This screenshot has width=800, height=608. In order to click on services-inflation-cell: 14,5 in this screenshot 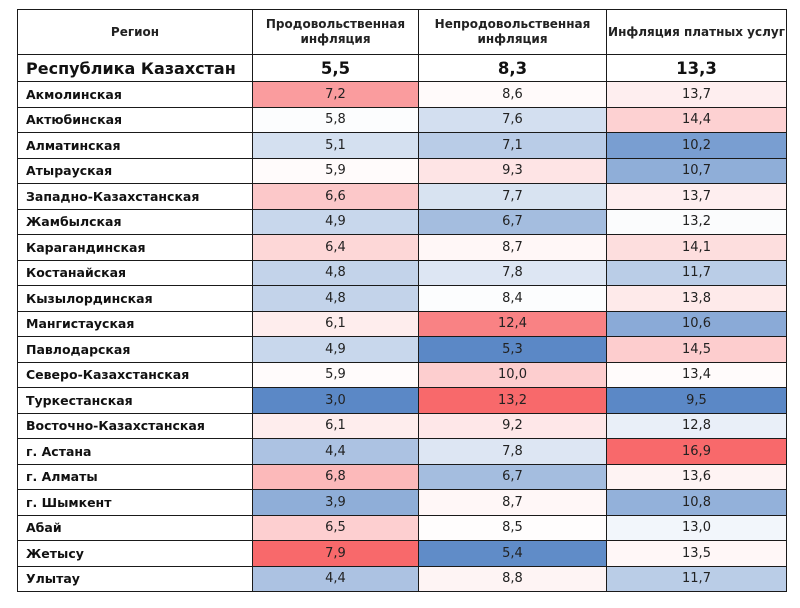, I will do `click(696, 349)`.